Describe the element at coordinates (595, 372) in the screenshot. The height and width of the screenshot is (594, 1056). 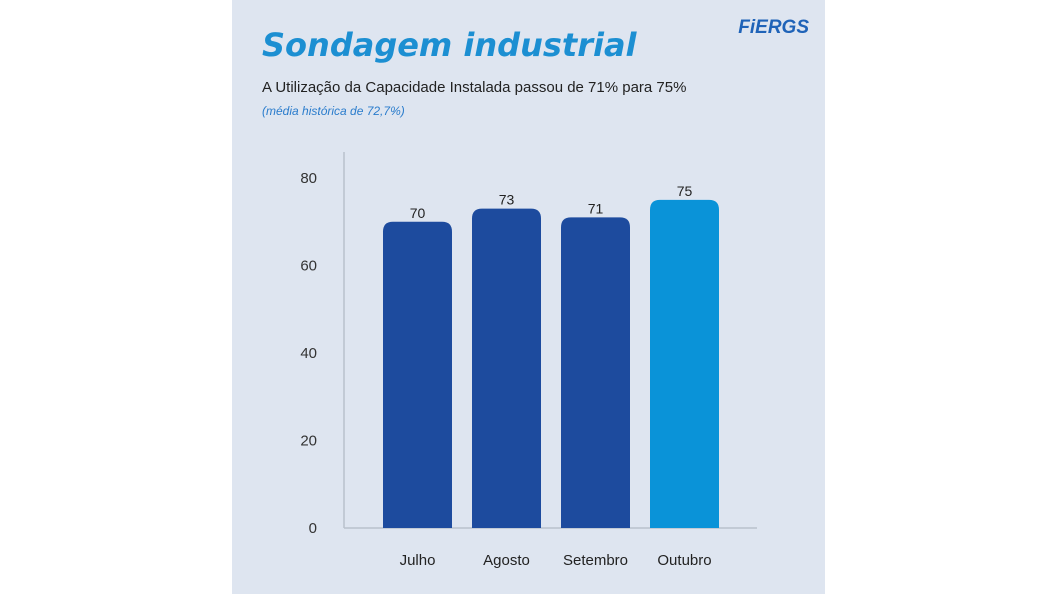
I see `bar-setembro` at that location.